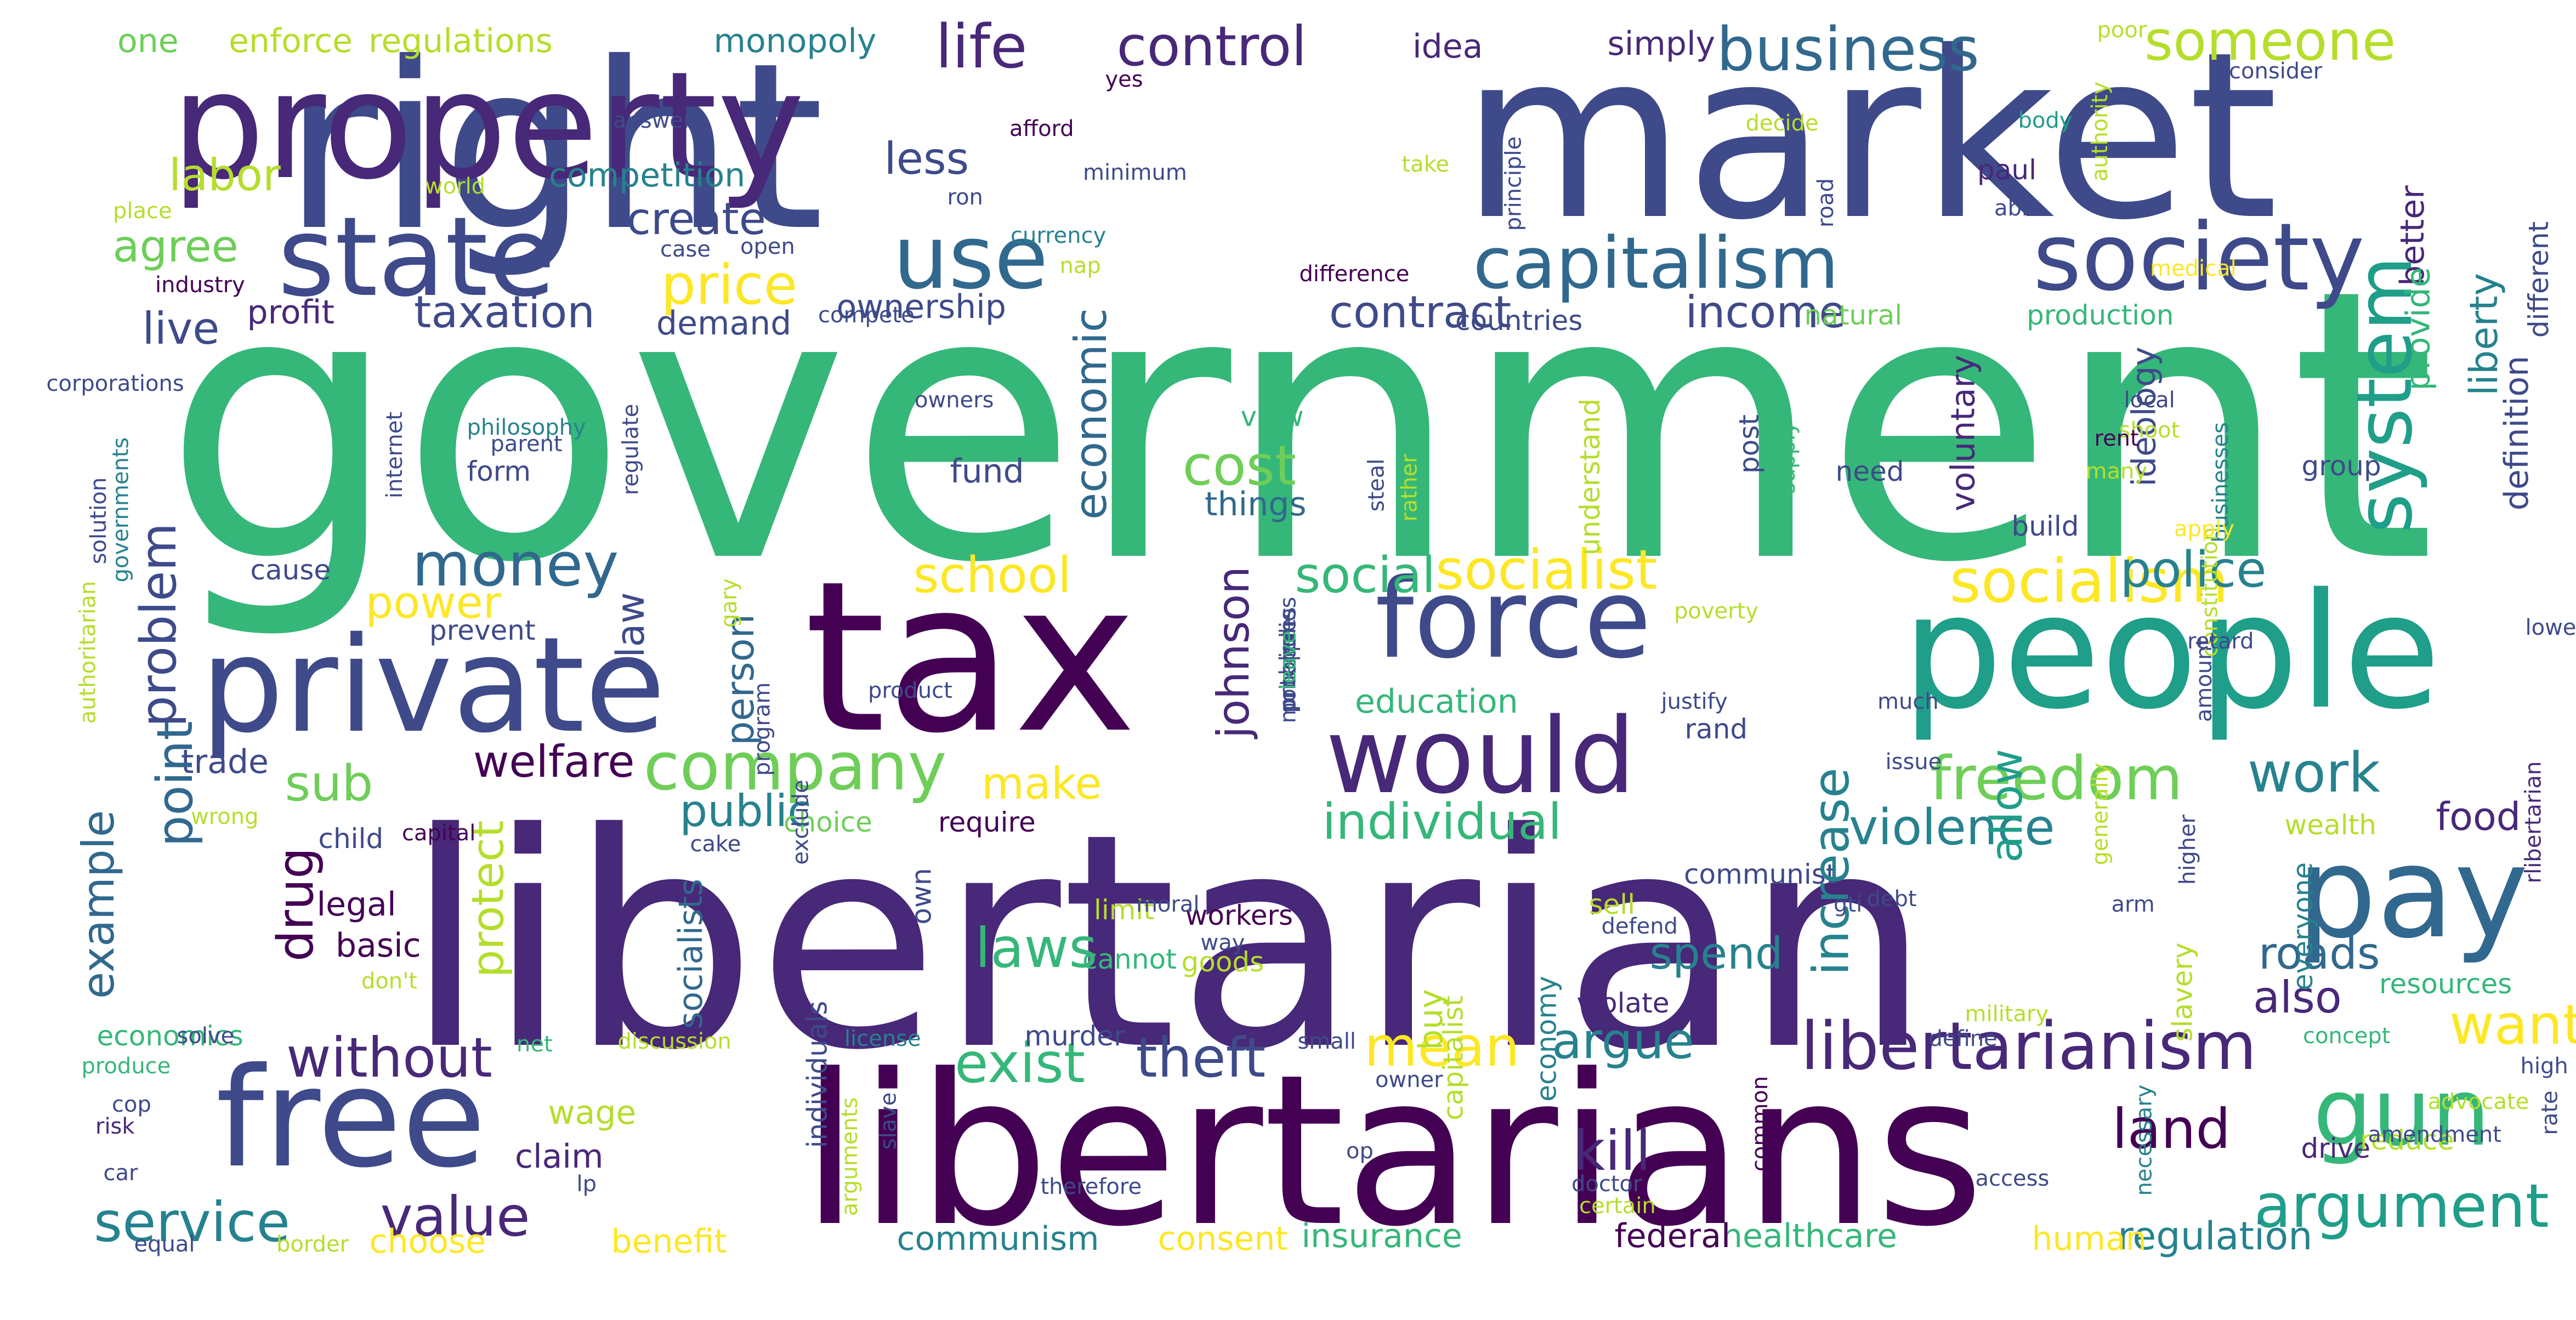  Describe the element at coordinates (2013, 1179) in the screenshot. I see `word-cloud-word: access` at that location.